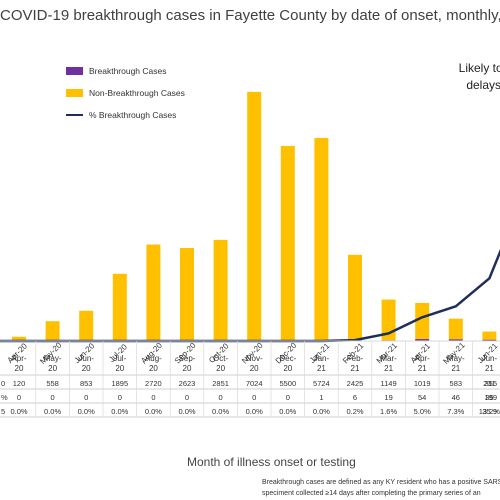 This screenshot has height=500, width=500. Describe the element at coordinates (321, 397) in the screenshot. I see `table-cell-breakthrough: 1` at that location.